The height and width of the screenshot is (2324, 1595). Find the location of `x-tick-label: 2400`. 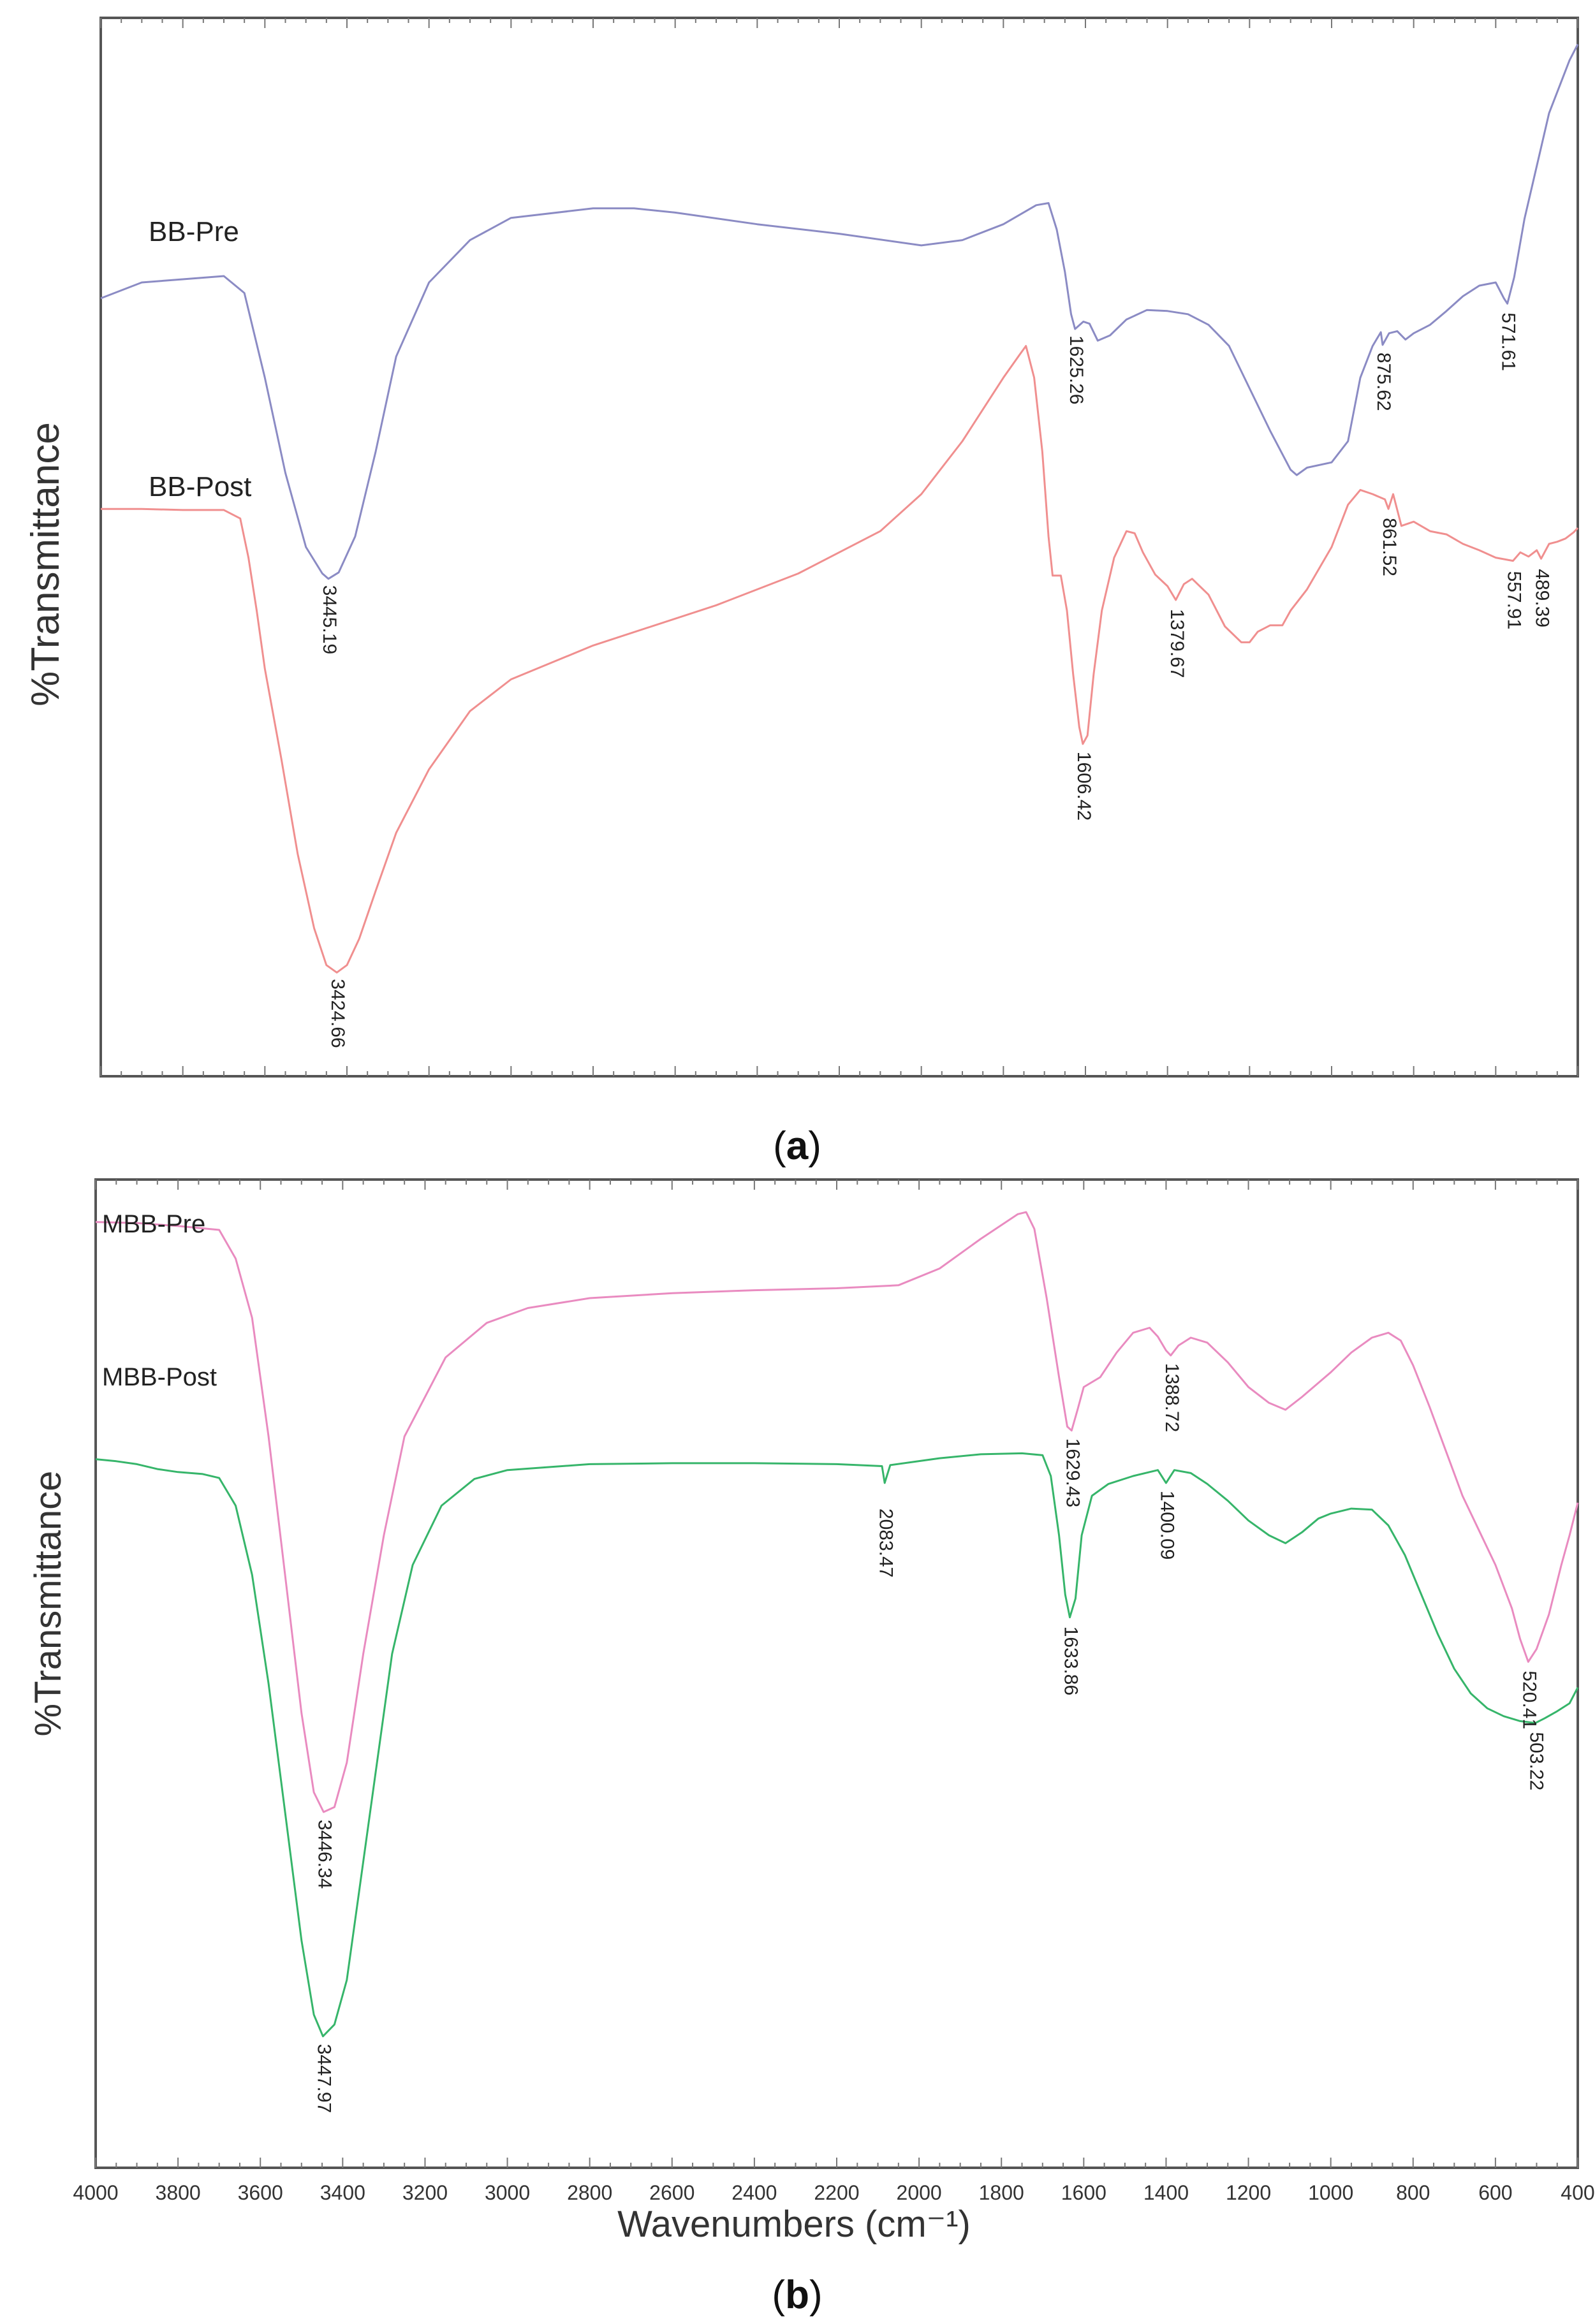

x-tick-label: 2400 is located at coordinates (754, 2192).